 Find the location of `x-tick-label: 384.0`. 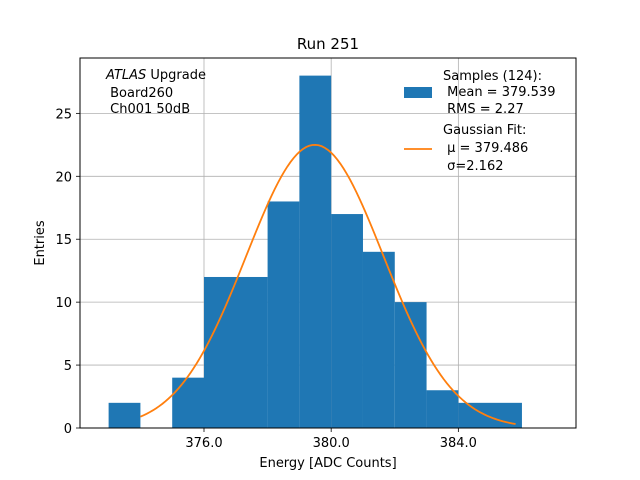

x-tick-label: 384.0 is located at coordinates (458, 443).